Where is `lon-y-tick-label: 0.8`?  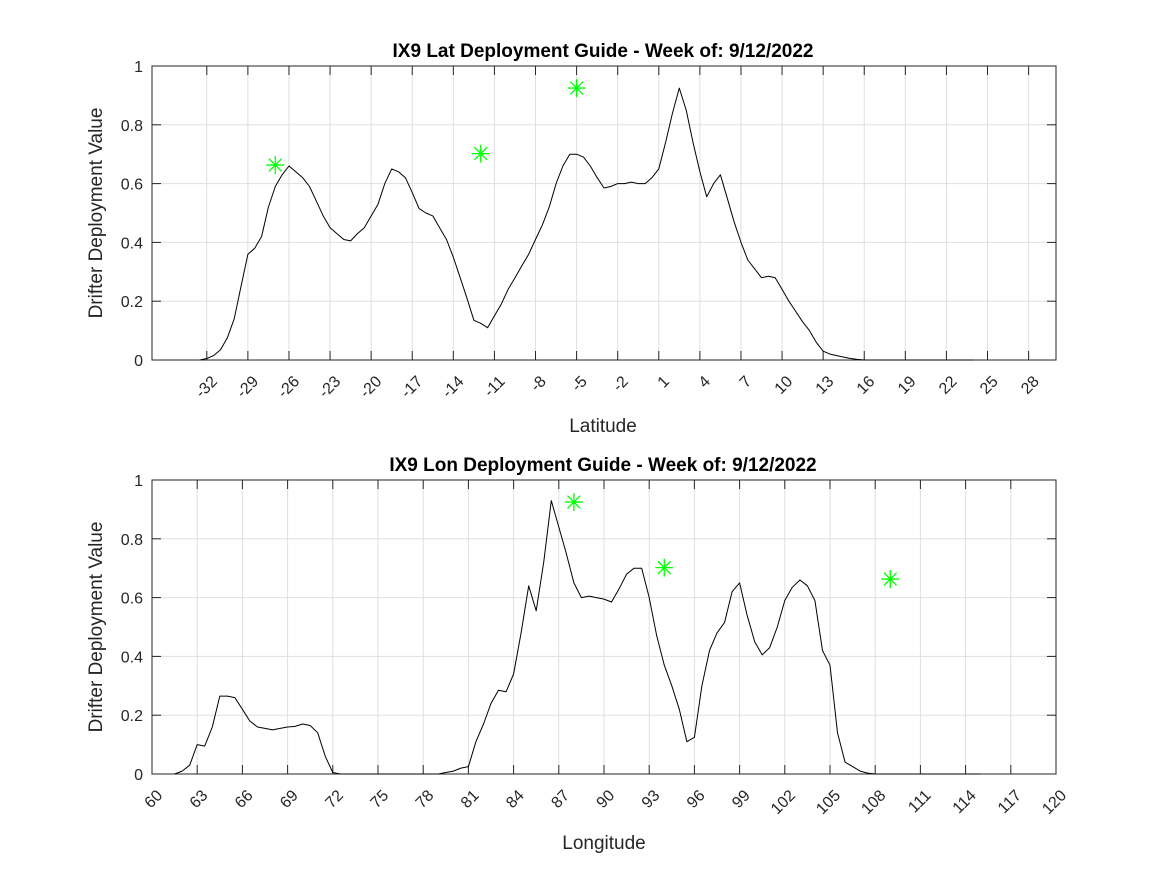
lon-y-tick-label: 0.8 is located at coordinates (132, 540).